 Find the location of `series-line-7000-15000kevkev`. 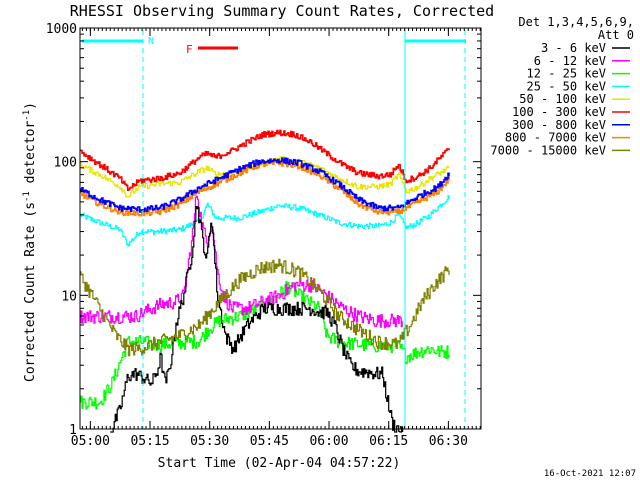

series-line-7000-15000kevkev is located at coordinates (265, 307).